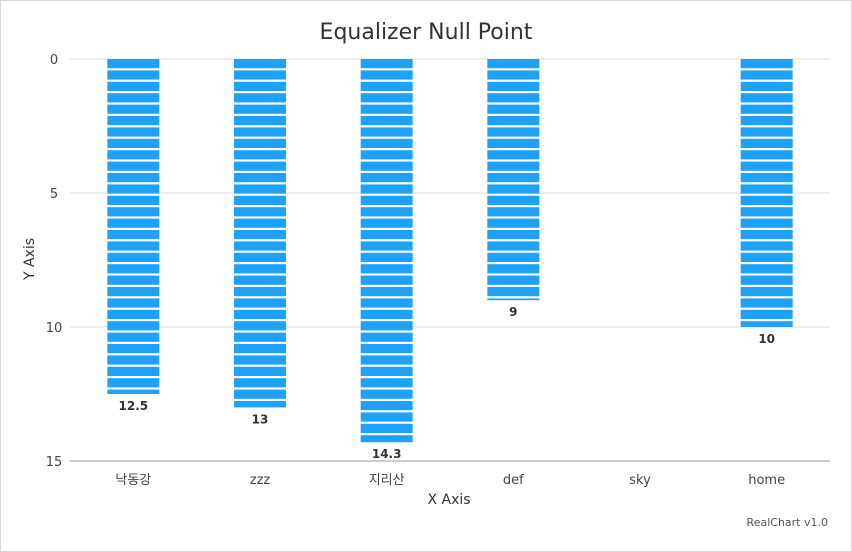 Image resolution: width=852 pixels, height=552 pixels. I want to click on x-tick-label: 지리산, so click(387, 480).